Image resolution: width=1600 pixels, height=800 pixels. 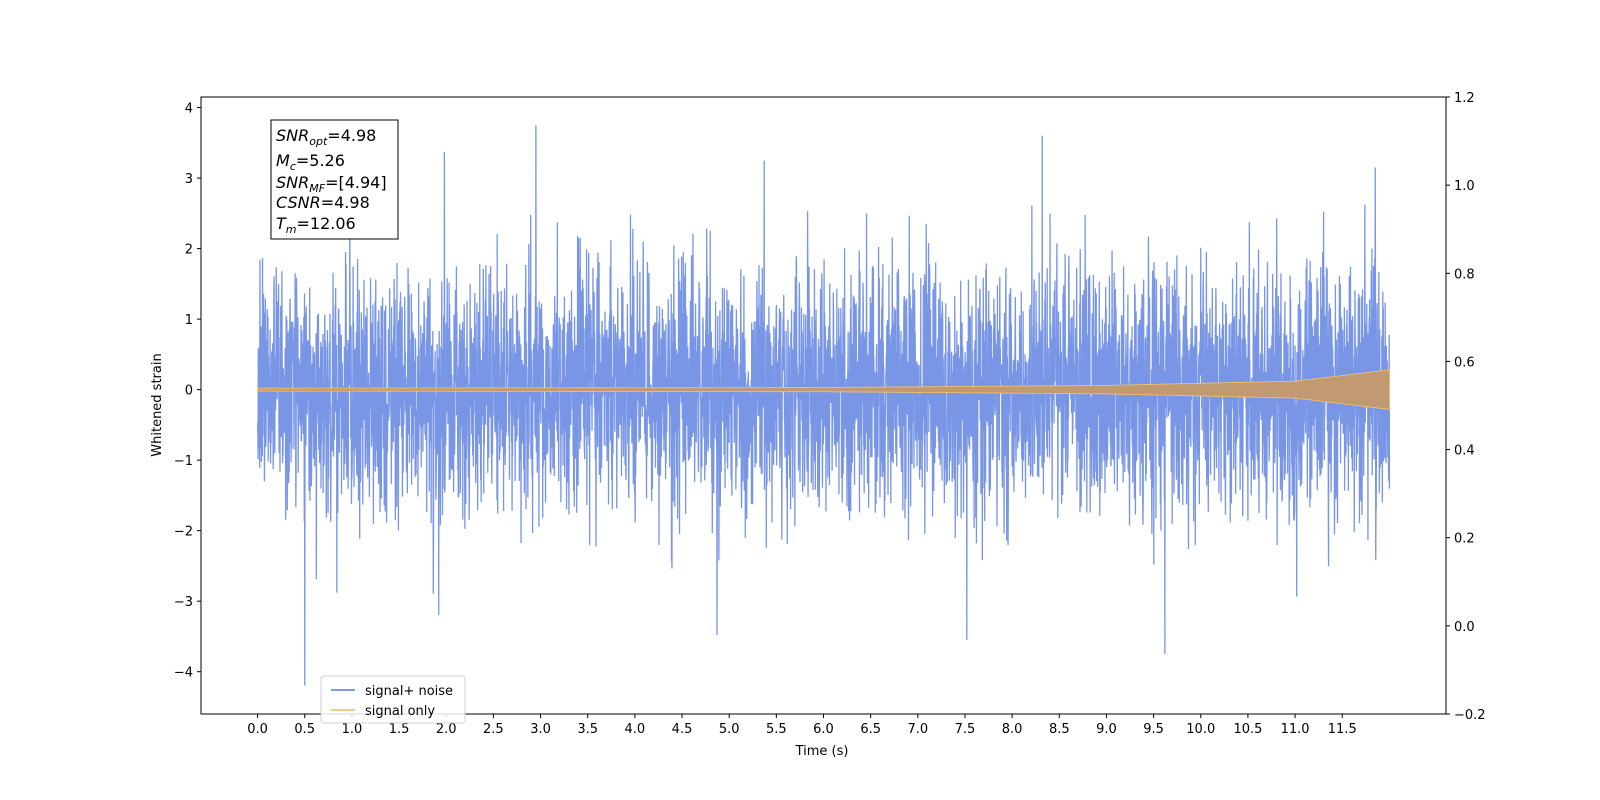 I want to click on annotation-line: SNRopt=4.98, so click(x=326, y=137).